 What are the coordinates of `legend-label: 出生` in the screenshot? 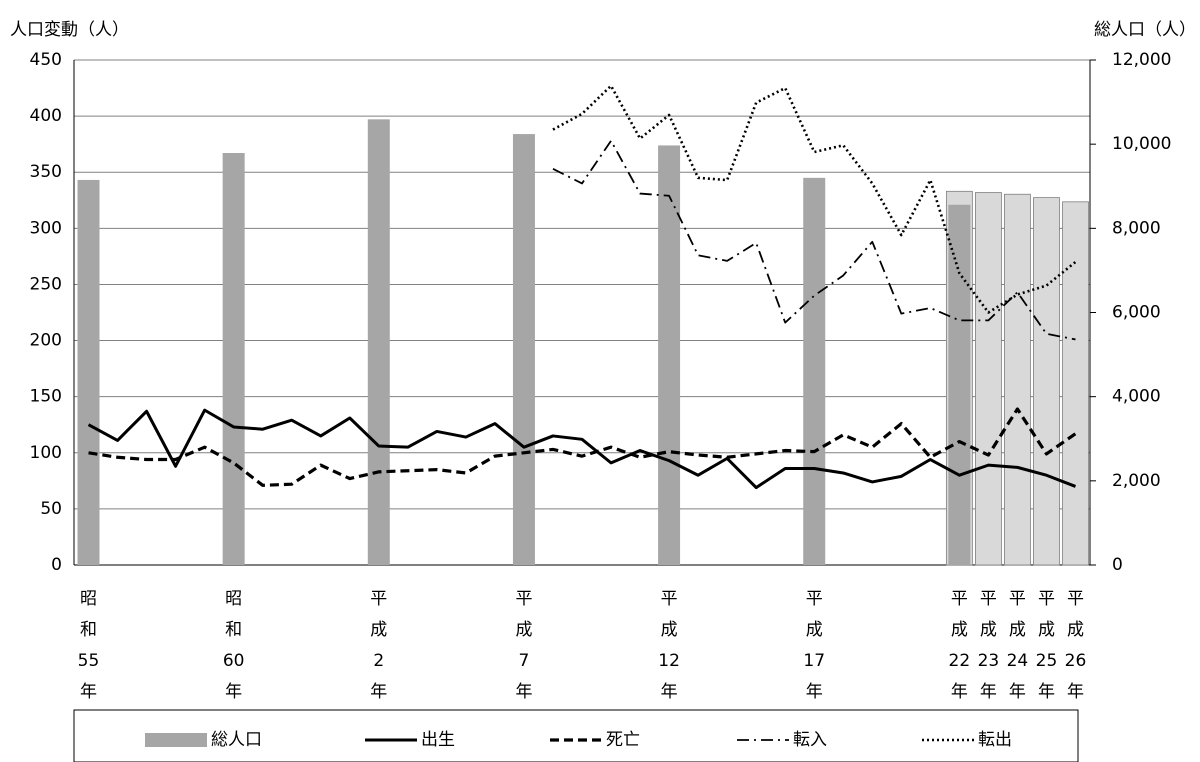 It's located at (438, 740).